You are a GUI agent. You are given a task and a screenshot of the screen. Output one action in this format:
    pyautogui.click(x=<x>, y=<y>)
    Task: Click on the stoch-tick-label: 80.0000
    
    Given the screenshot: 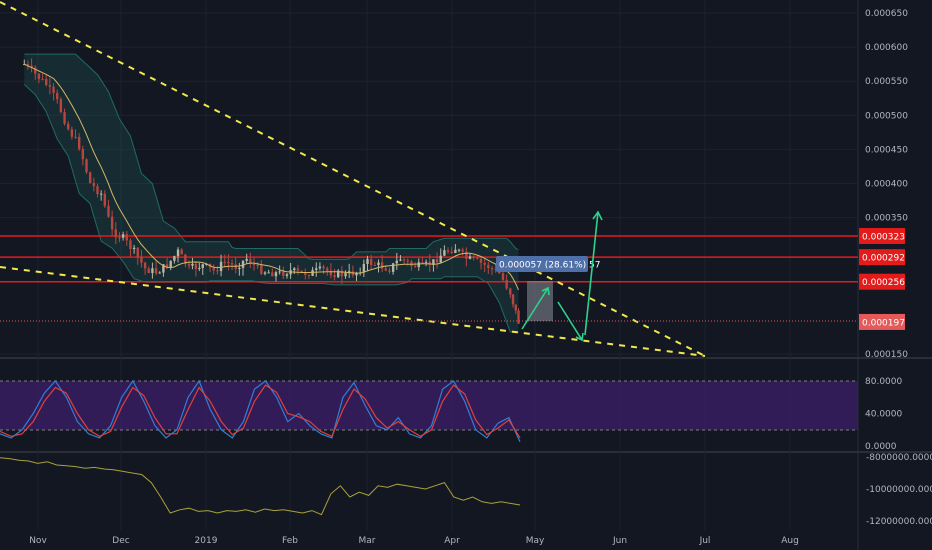 What is the action you would take?
    pyautogui.click(x=883, y=382)
    